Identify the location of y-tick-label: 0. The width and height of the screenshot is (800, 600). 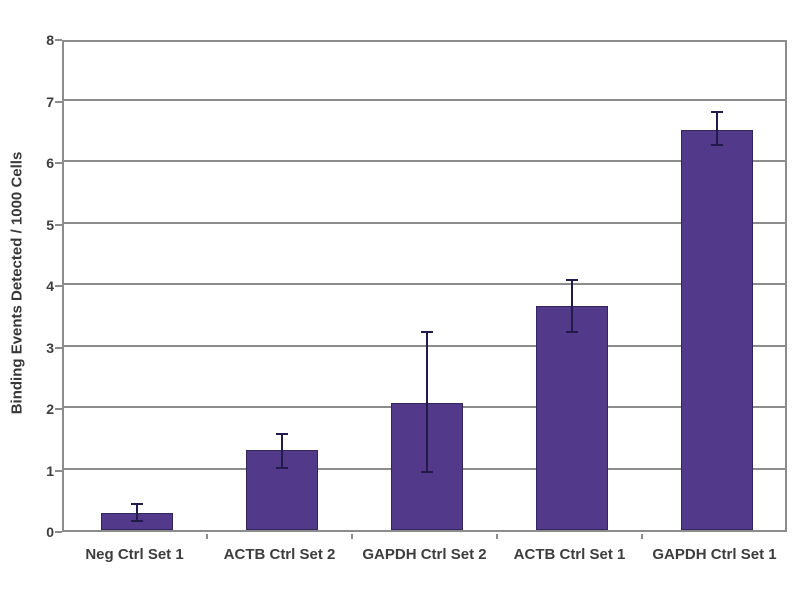
(50, 532).